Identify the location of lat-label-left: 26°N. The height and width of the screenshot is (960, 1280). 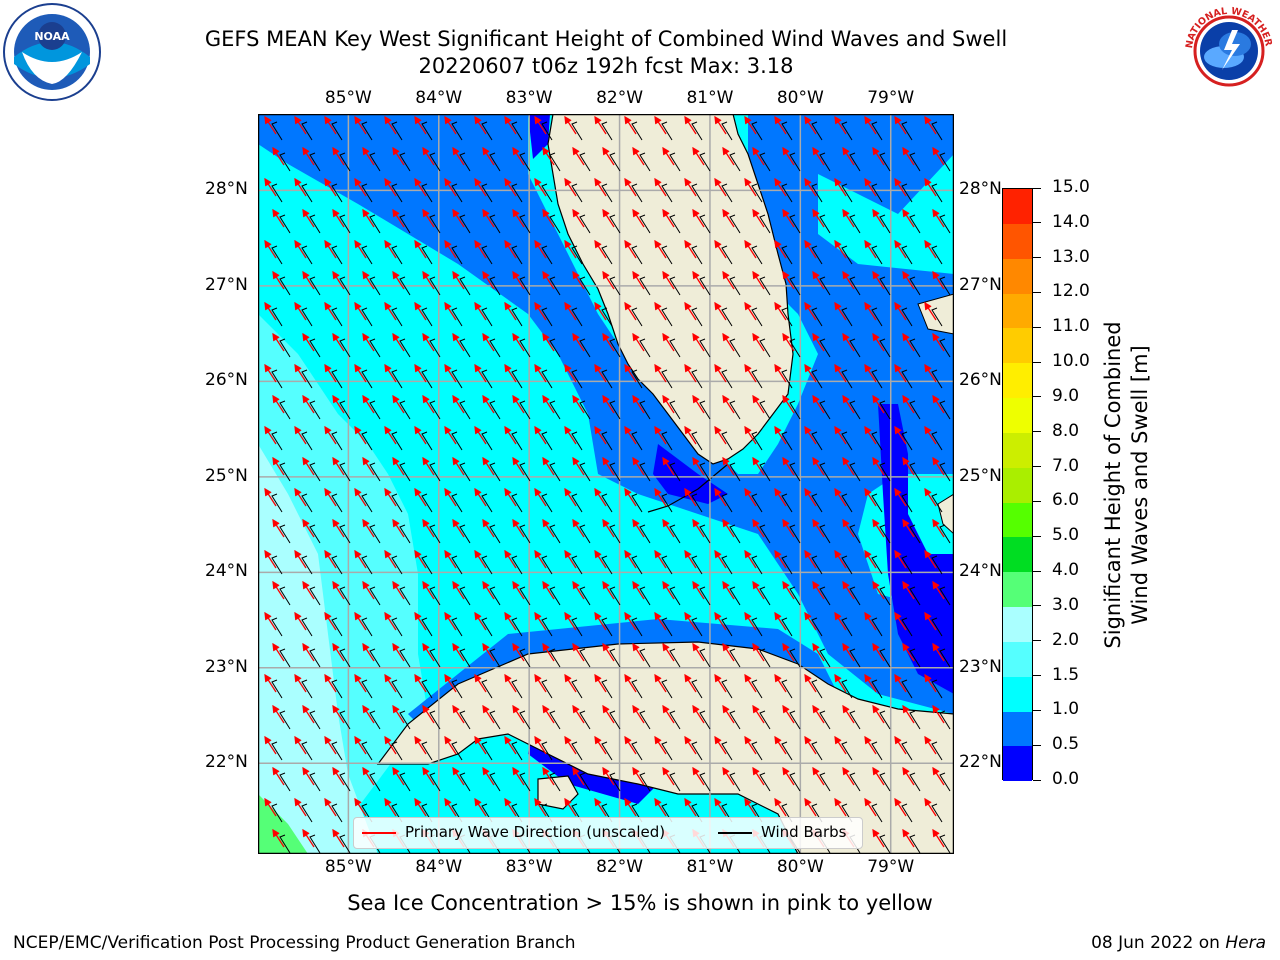
(226, 380).